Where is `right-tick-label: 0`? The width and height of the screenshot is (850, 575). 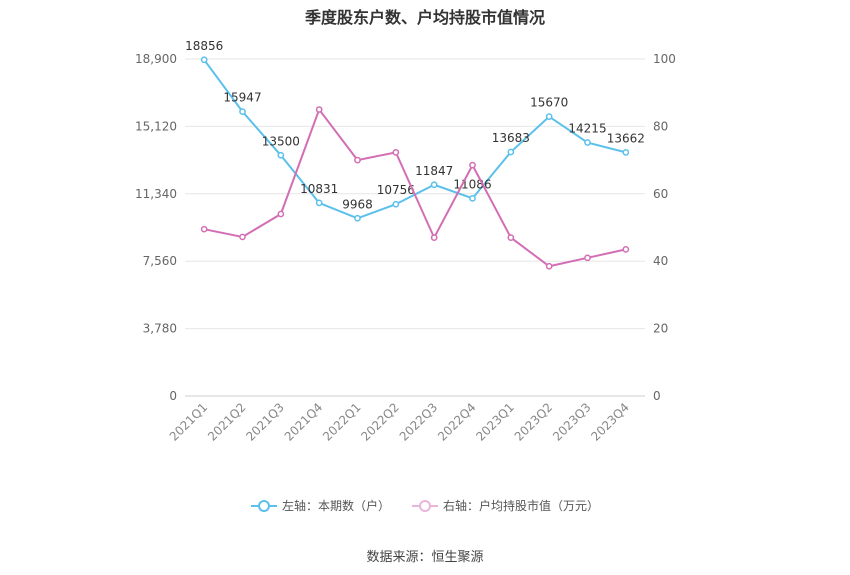 right-tick-label: 0 is located at coordinates (657, 396).